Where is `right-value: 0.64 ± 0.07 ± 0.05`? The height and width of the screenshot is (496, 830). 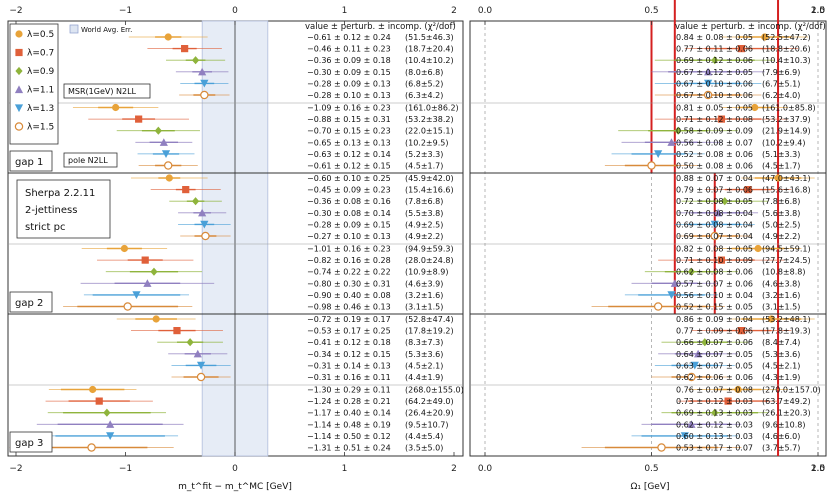 right-value: 0.64 ± 0.07 ± 0.05 is located at coordinates (714, 354).